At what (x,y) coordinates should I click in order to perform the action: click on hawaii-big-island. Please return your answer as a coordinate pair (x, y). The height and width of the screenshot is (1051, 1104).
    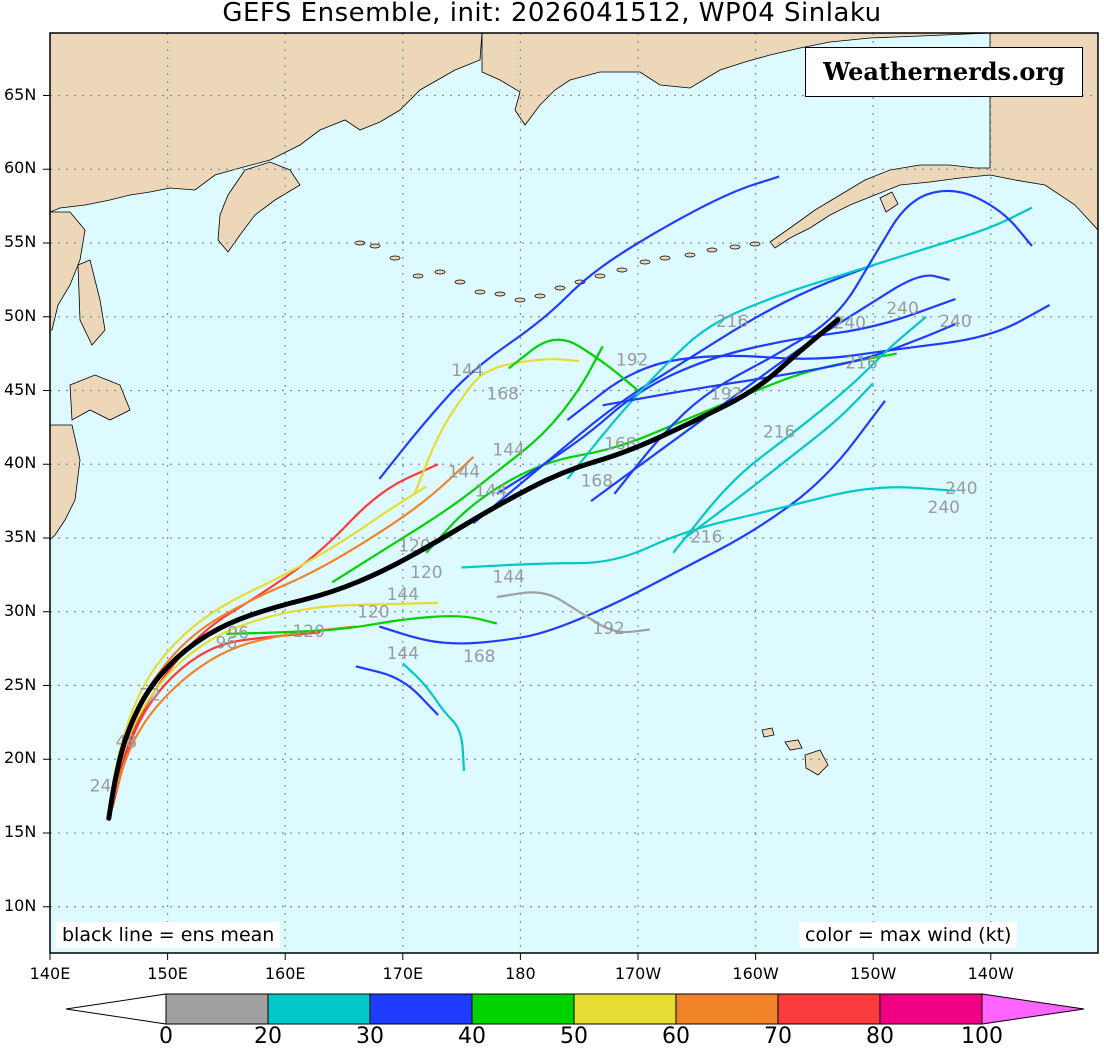
    Looking at the image, I should click on (816, 762).